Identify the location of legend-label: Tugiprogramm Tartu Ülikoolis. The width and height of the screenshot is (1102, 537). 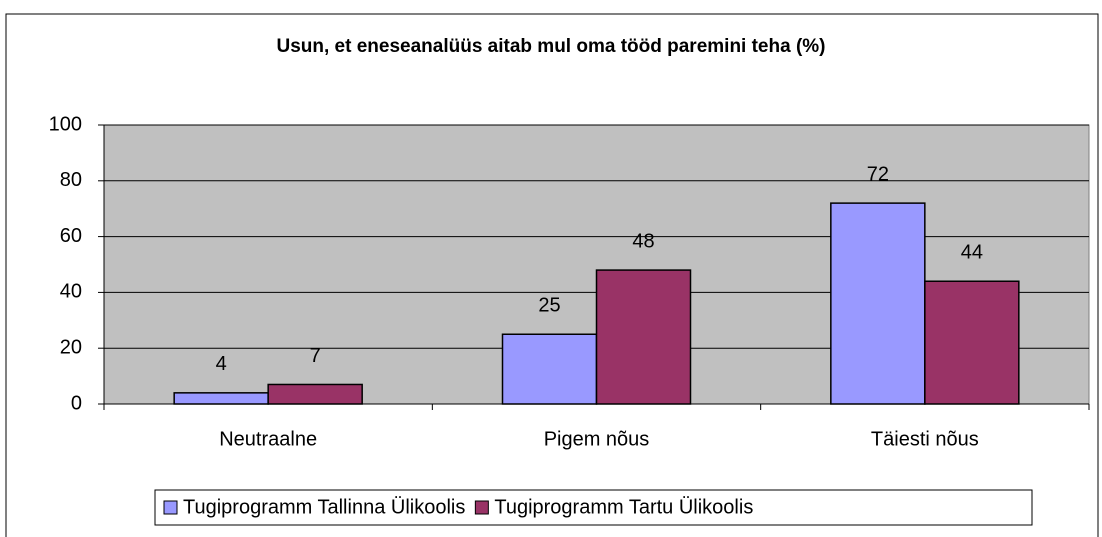
(623, 507).